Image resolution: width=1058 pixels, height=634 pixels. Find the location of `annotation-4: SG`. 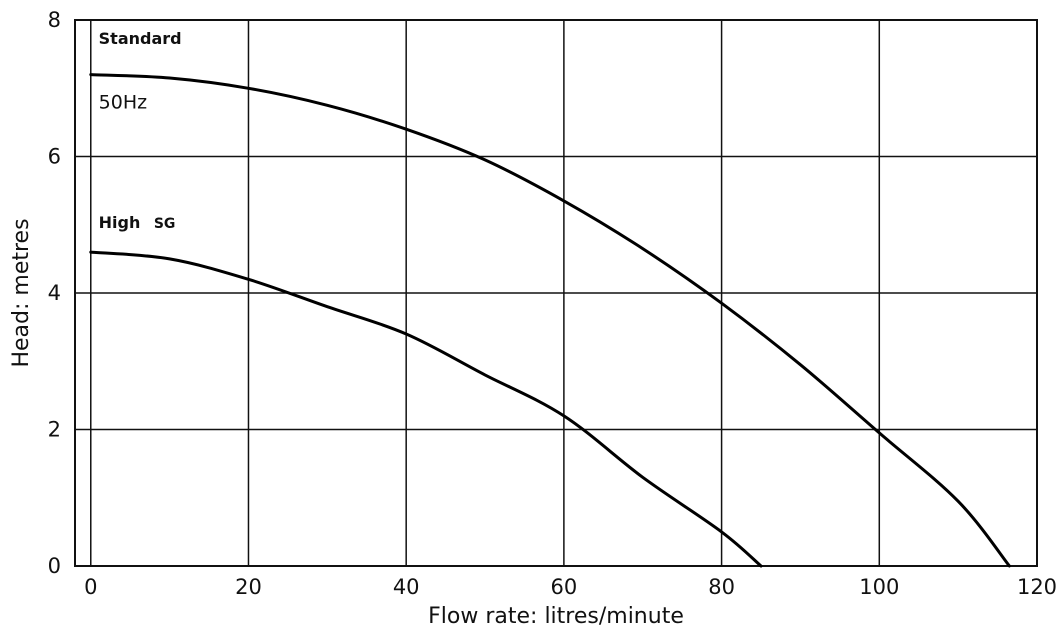

annotation-4: SG is located at coordinates (165, 224).